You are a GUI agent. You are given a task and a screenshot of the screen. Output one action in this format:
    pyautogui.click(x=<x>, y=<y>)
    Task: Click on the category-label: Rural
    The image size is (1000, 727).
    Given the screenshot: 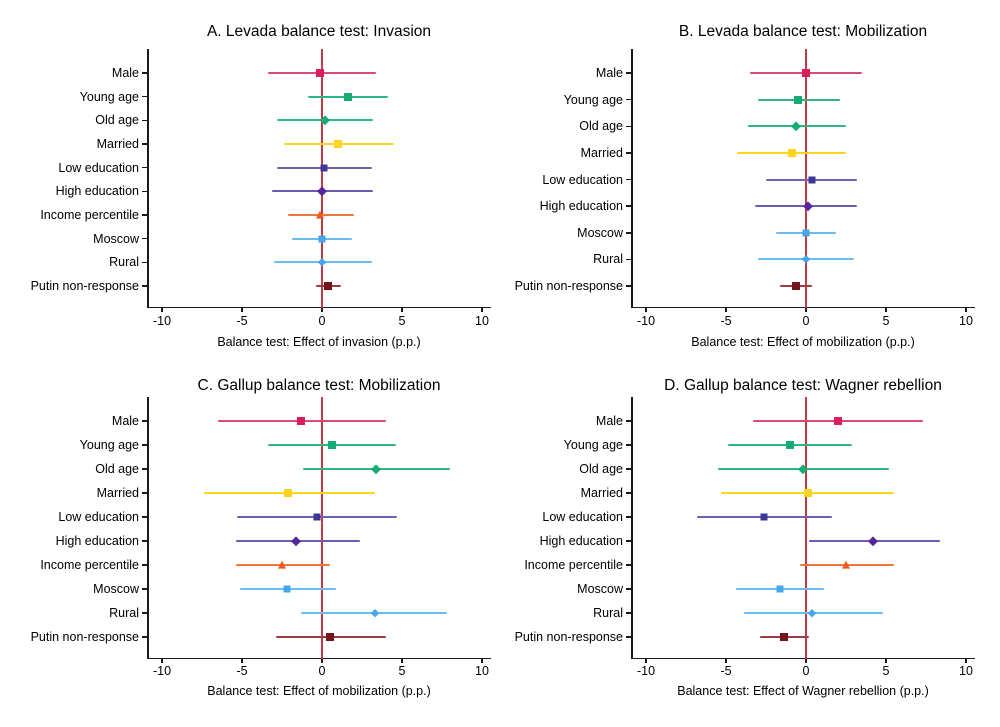 What is the action you would take?
    pyautogui.click(x=124, y=613)
    